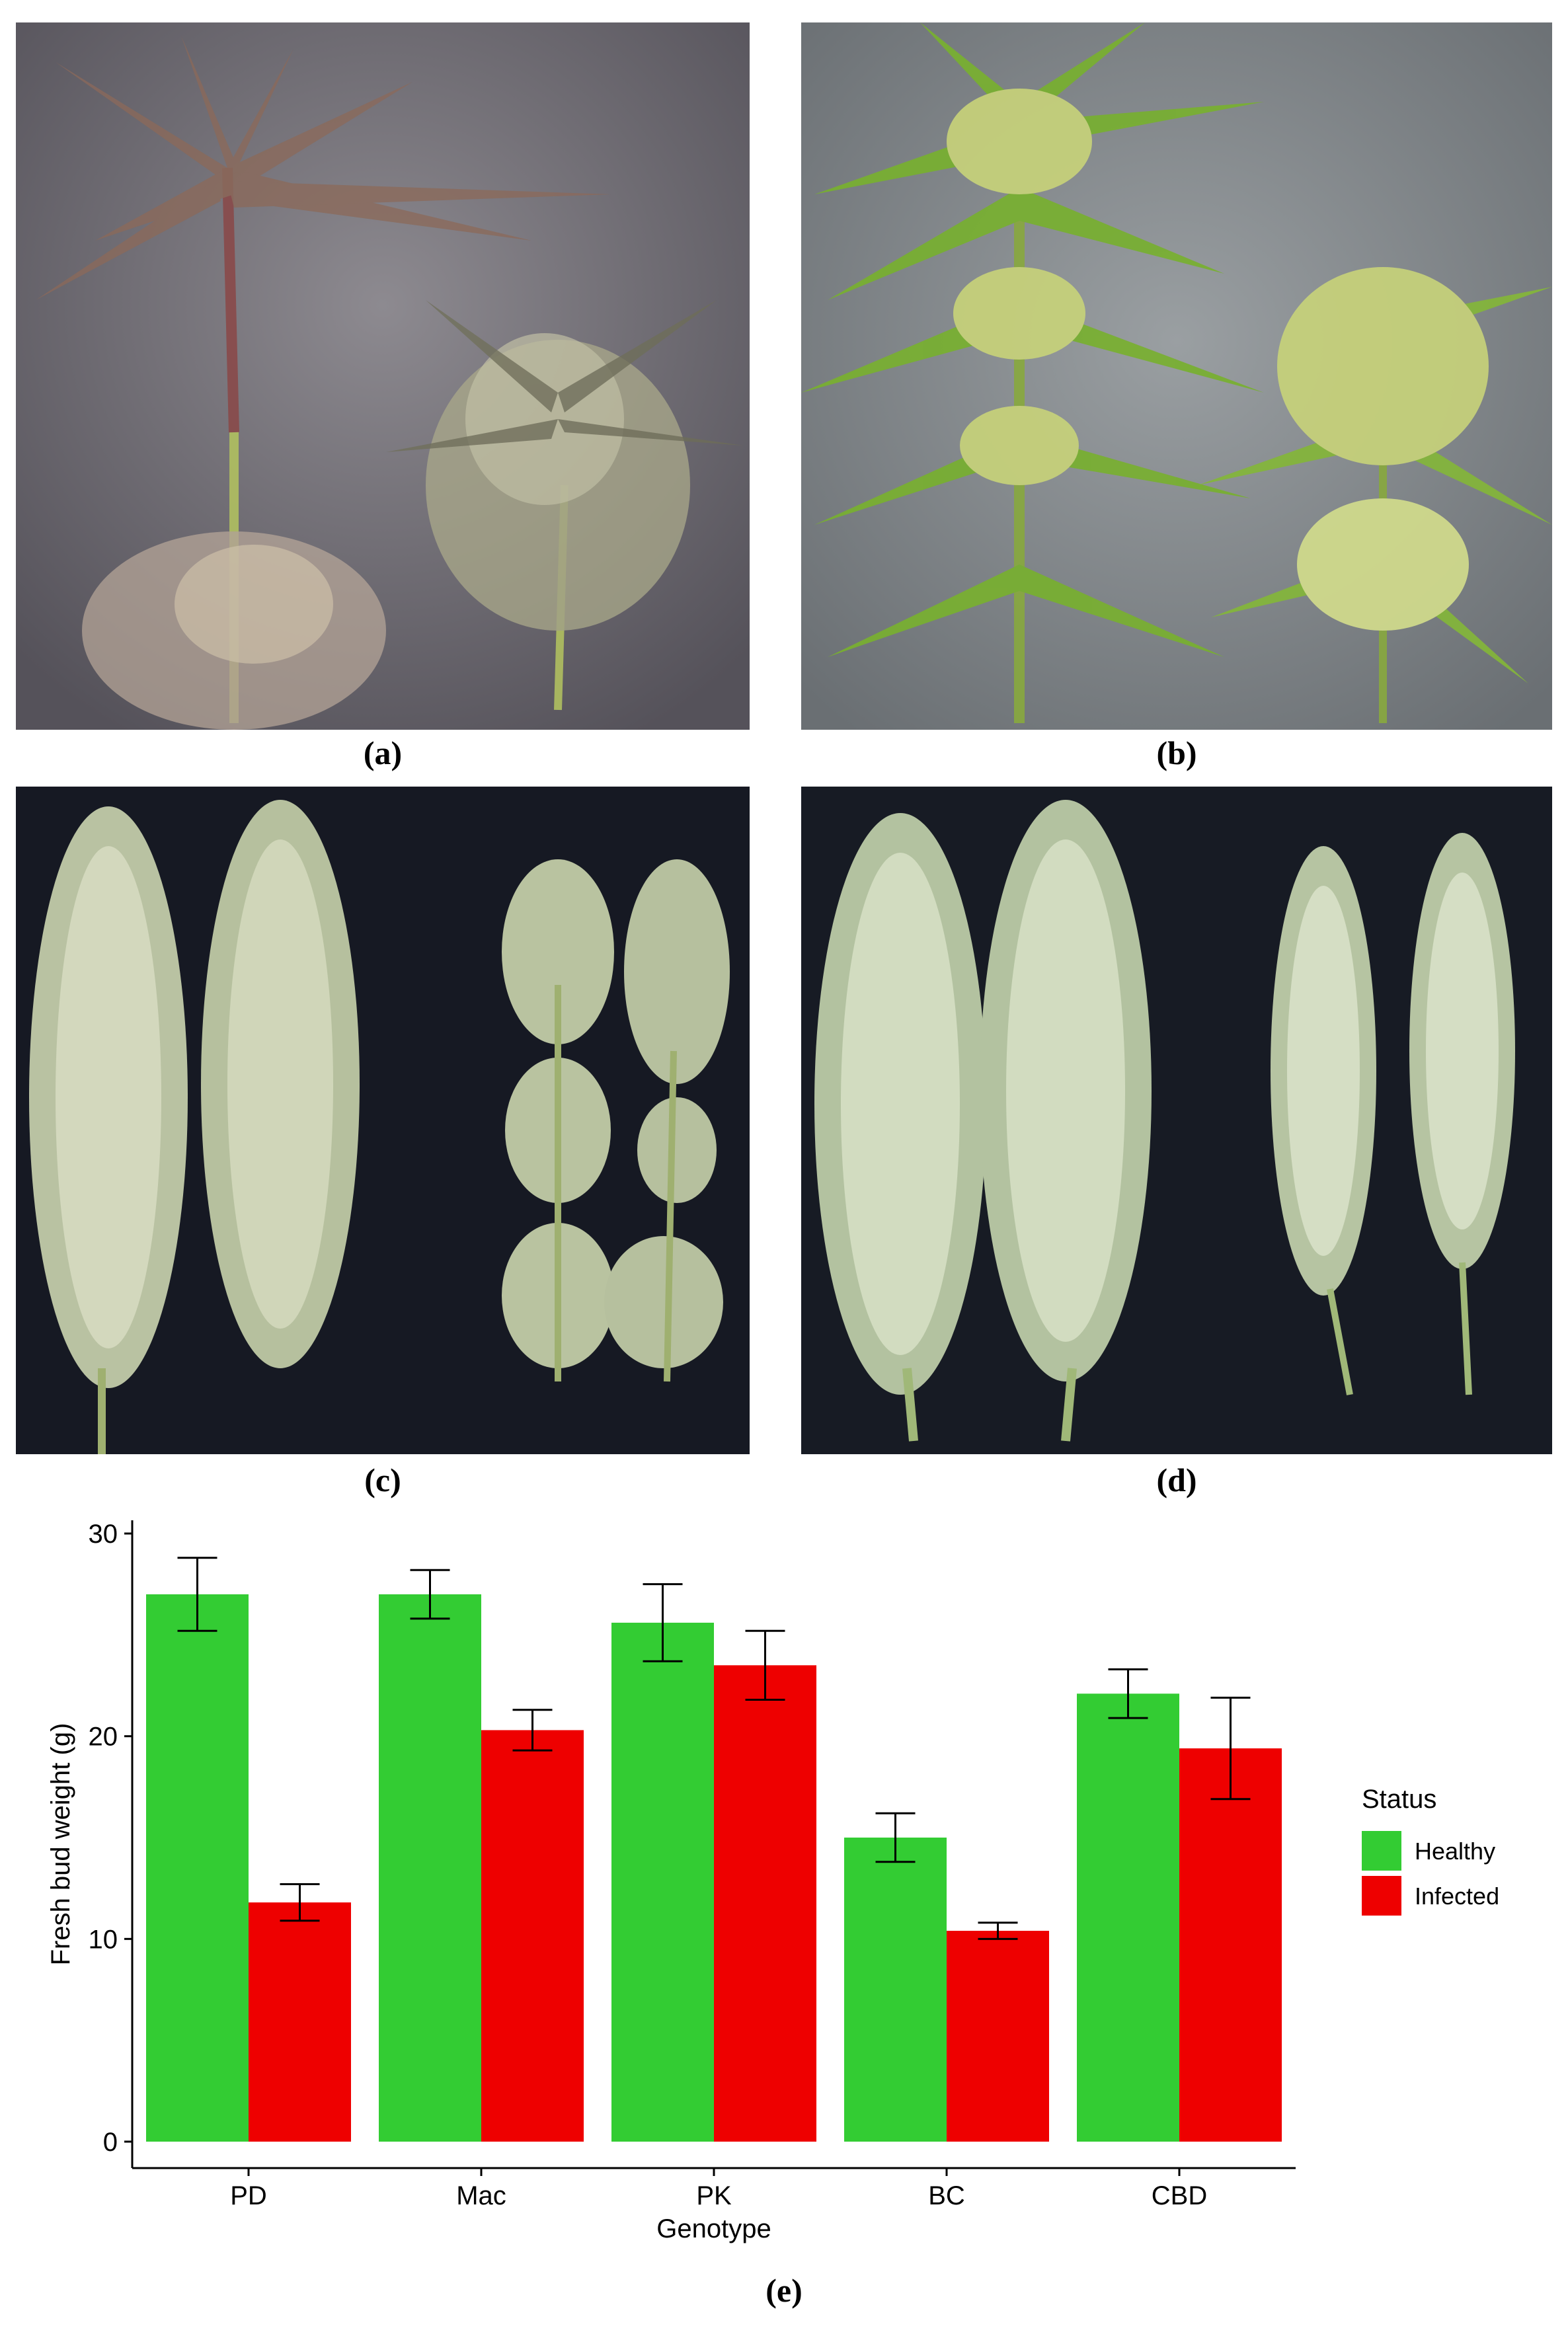 The width and height of the screenshot is (1568, 2332). What do you see at coordinates (197, 1868) in the screenshot?
I see `bar-pd-healthy` at bounding box center [197, 1868].